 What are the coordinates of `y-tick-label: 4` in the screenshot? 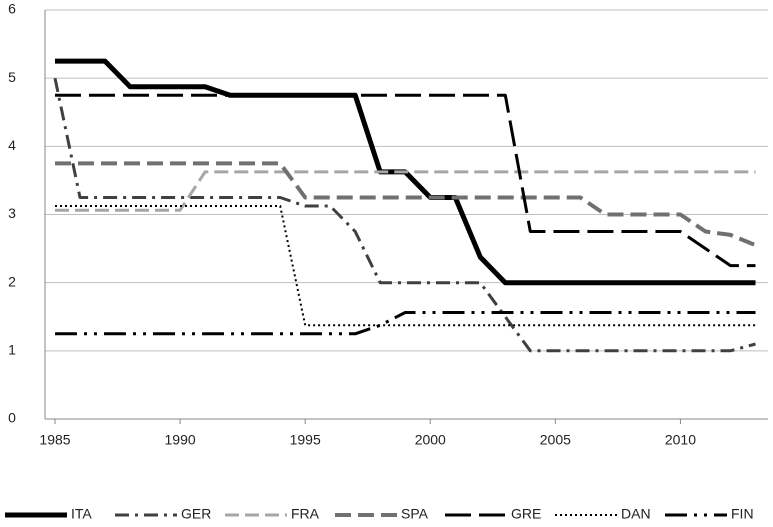 It's located at (12, 145).